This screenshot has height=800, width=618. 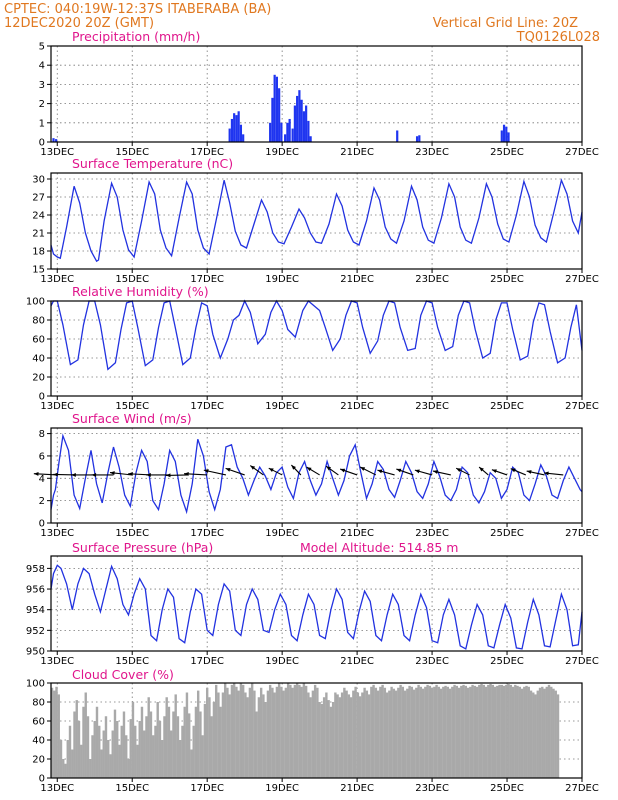 What do you see at coordinates (57, 661) in the screenshot?
I see `pres-xtick-label: 13DEC` at bounding box center [57, 661].